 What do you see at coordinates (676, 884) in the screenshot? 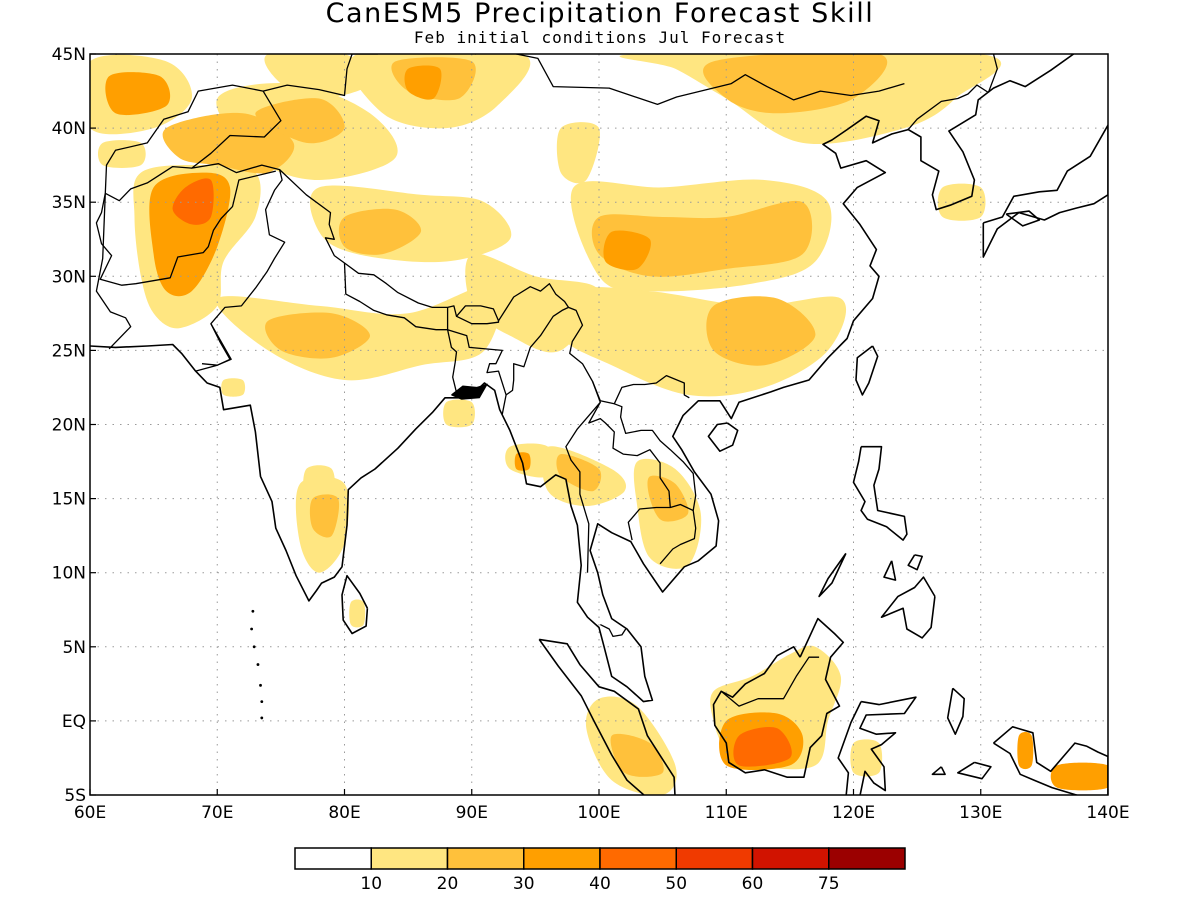
I see `colorbar-label: 50` at bounding box center [676, 884].